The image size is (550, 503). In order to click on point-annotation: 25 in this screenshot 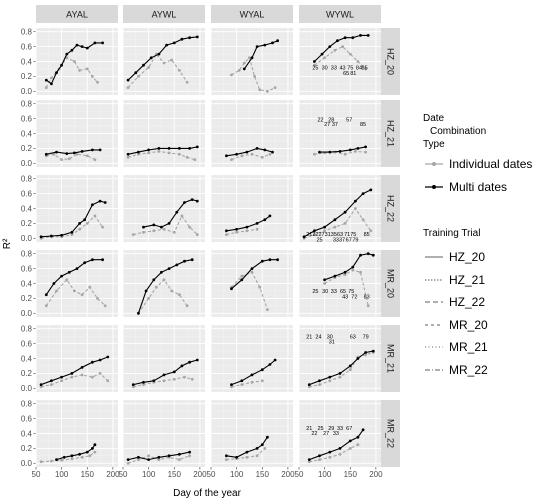, I will do `click(315, 69)`.